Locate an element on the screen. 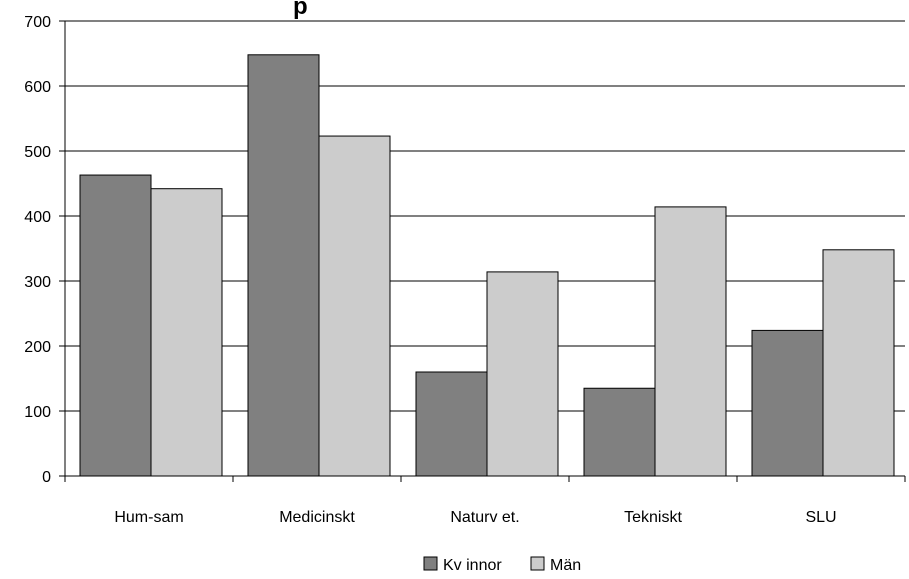 This screenshot has height=579, width=909. bar-medicinskt-man is located at coordinates (354, 306).